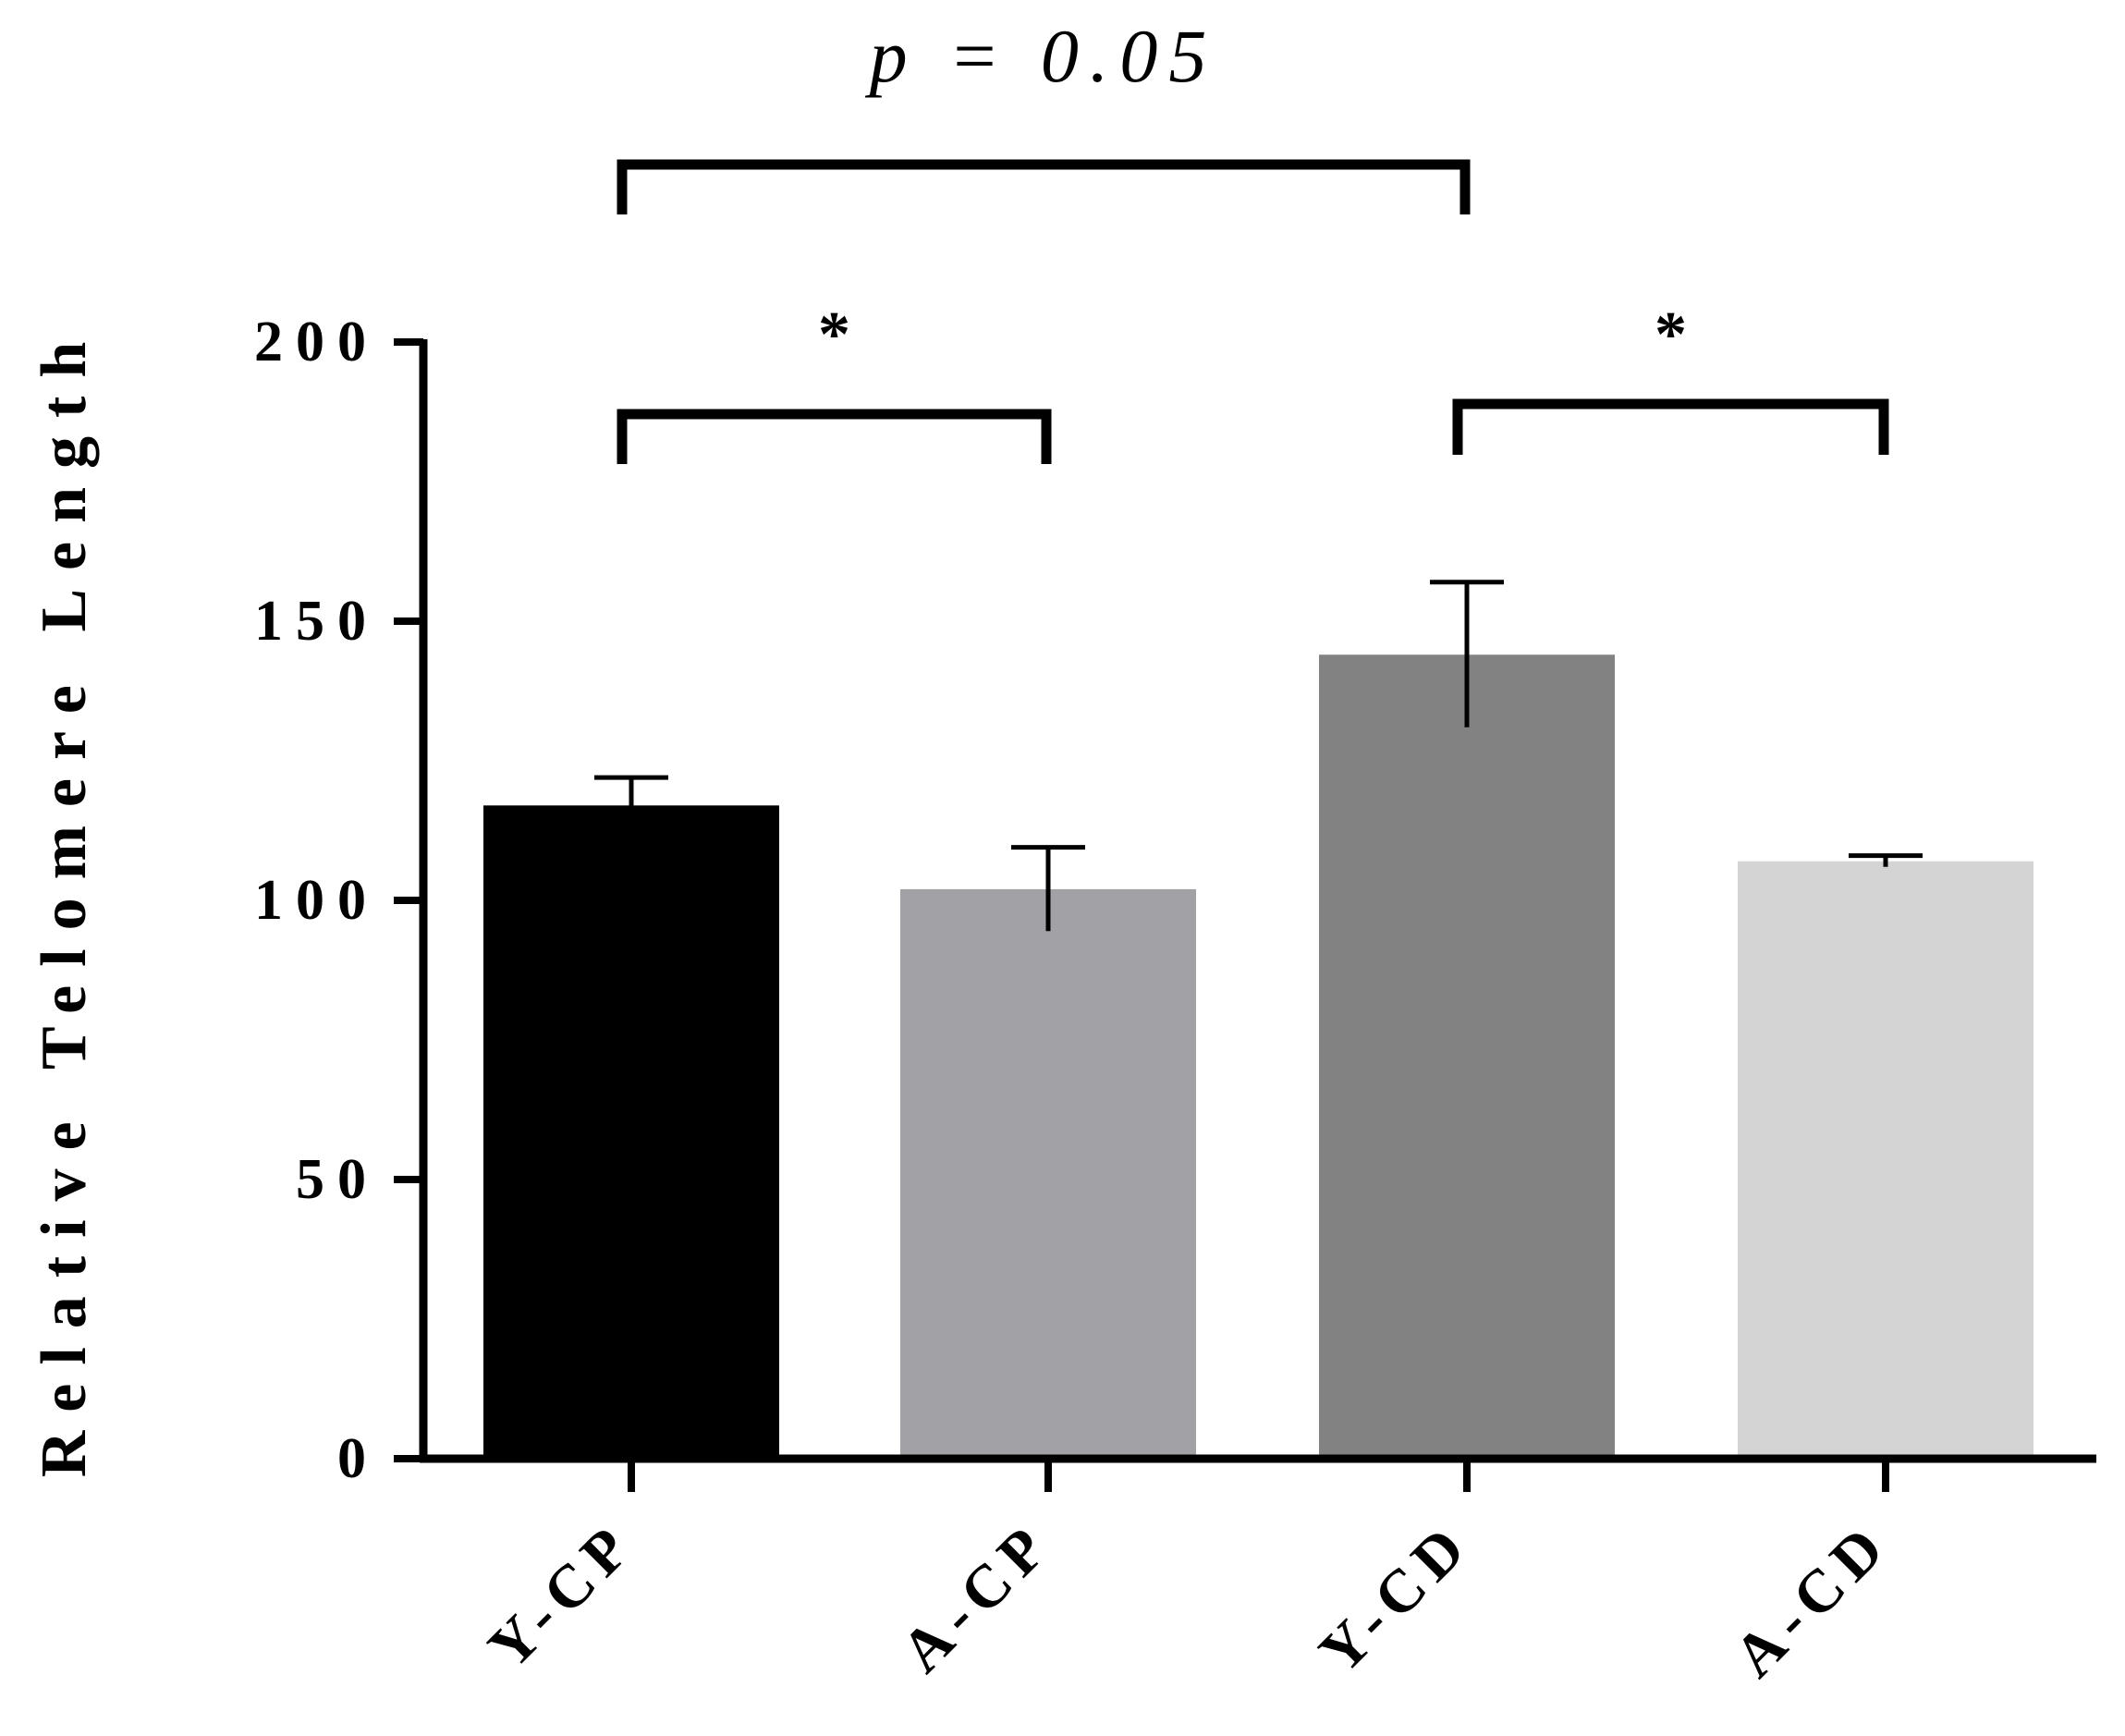 The height and width of the screenshot is (1736, 2125). Describe the element at coordinates (834, 335) in the screenshot. I see `significance-label-2: *` at that location.